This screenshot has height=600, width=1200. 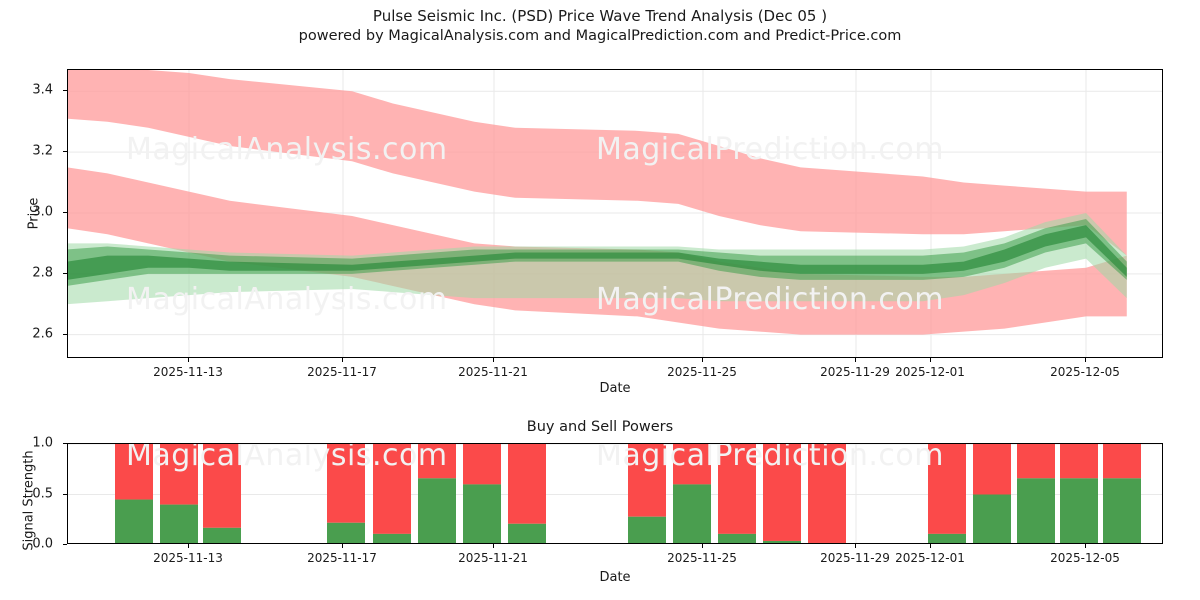 I want to click on power-xtick-label: 2025-11-25, so click(x=702, y=558).